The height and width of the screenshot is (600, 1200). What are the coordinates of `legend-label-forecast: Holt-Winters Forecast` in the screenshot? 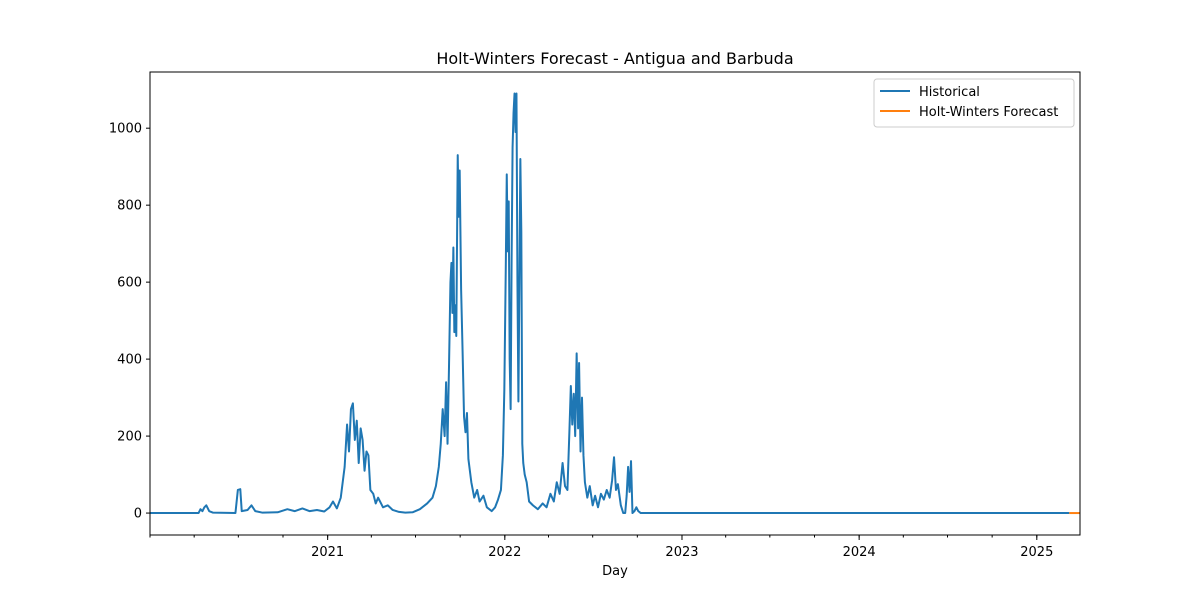 It's located at (988, 112).